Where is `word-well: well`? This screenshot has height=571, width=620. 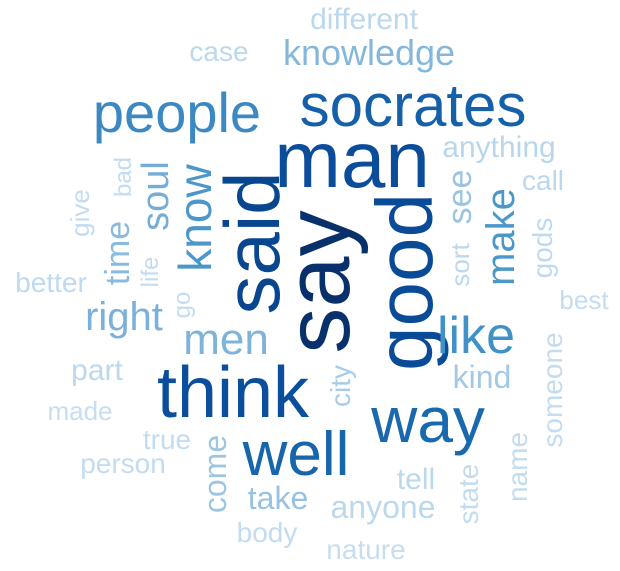
word-well: well is located at coordinates (296, 454).